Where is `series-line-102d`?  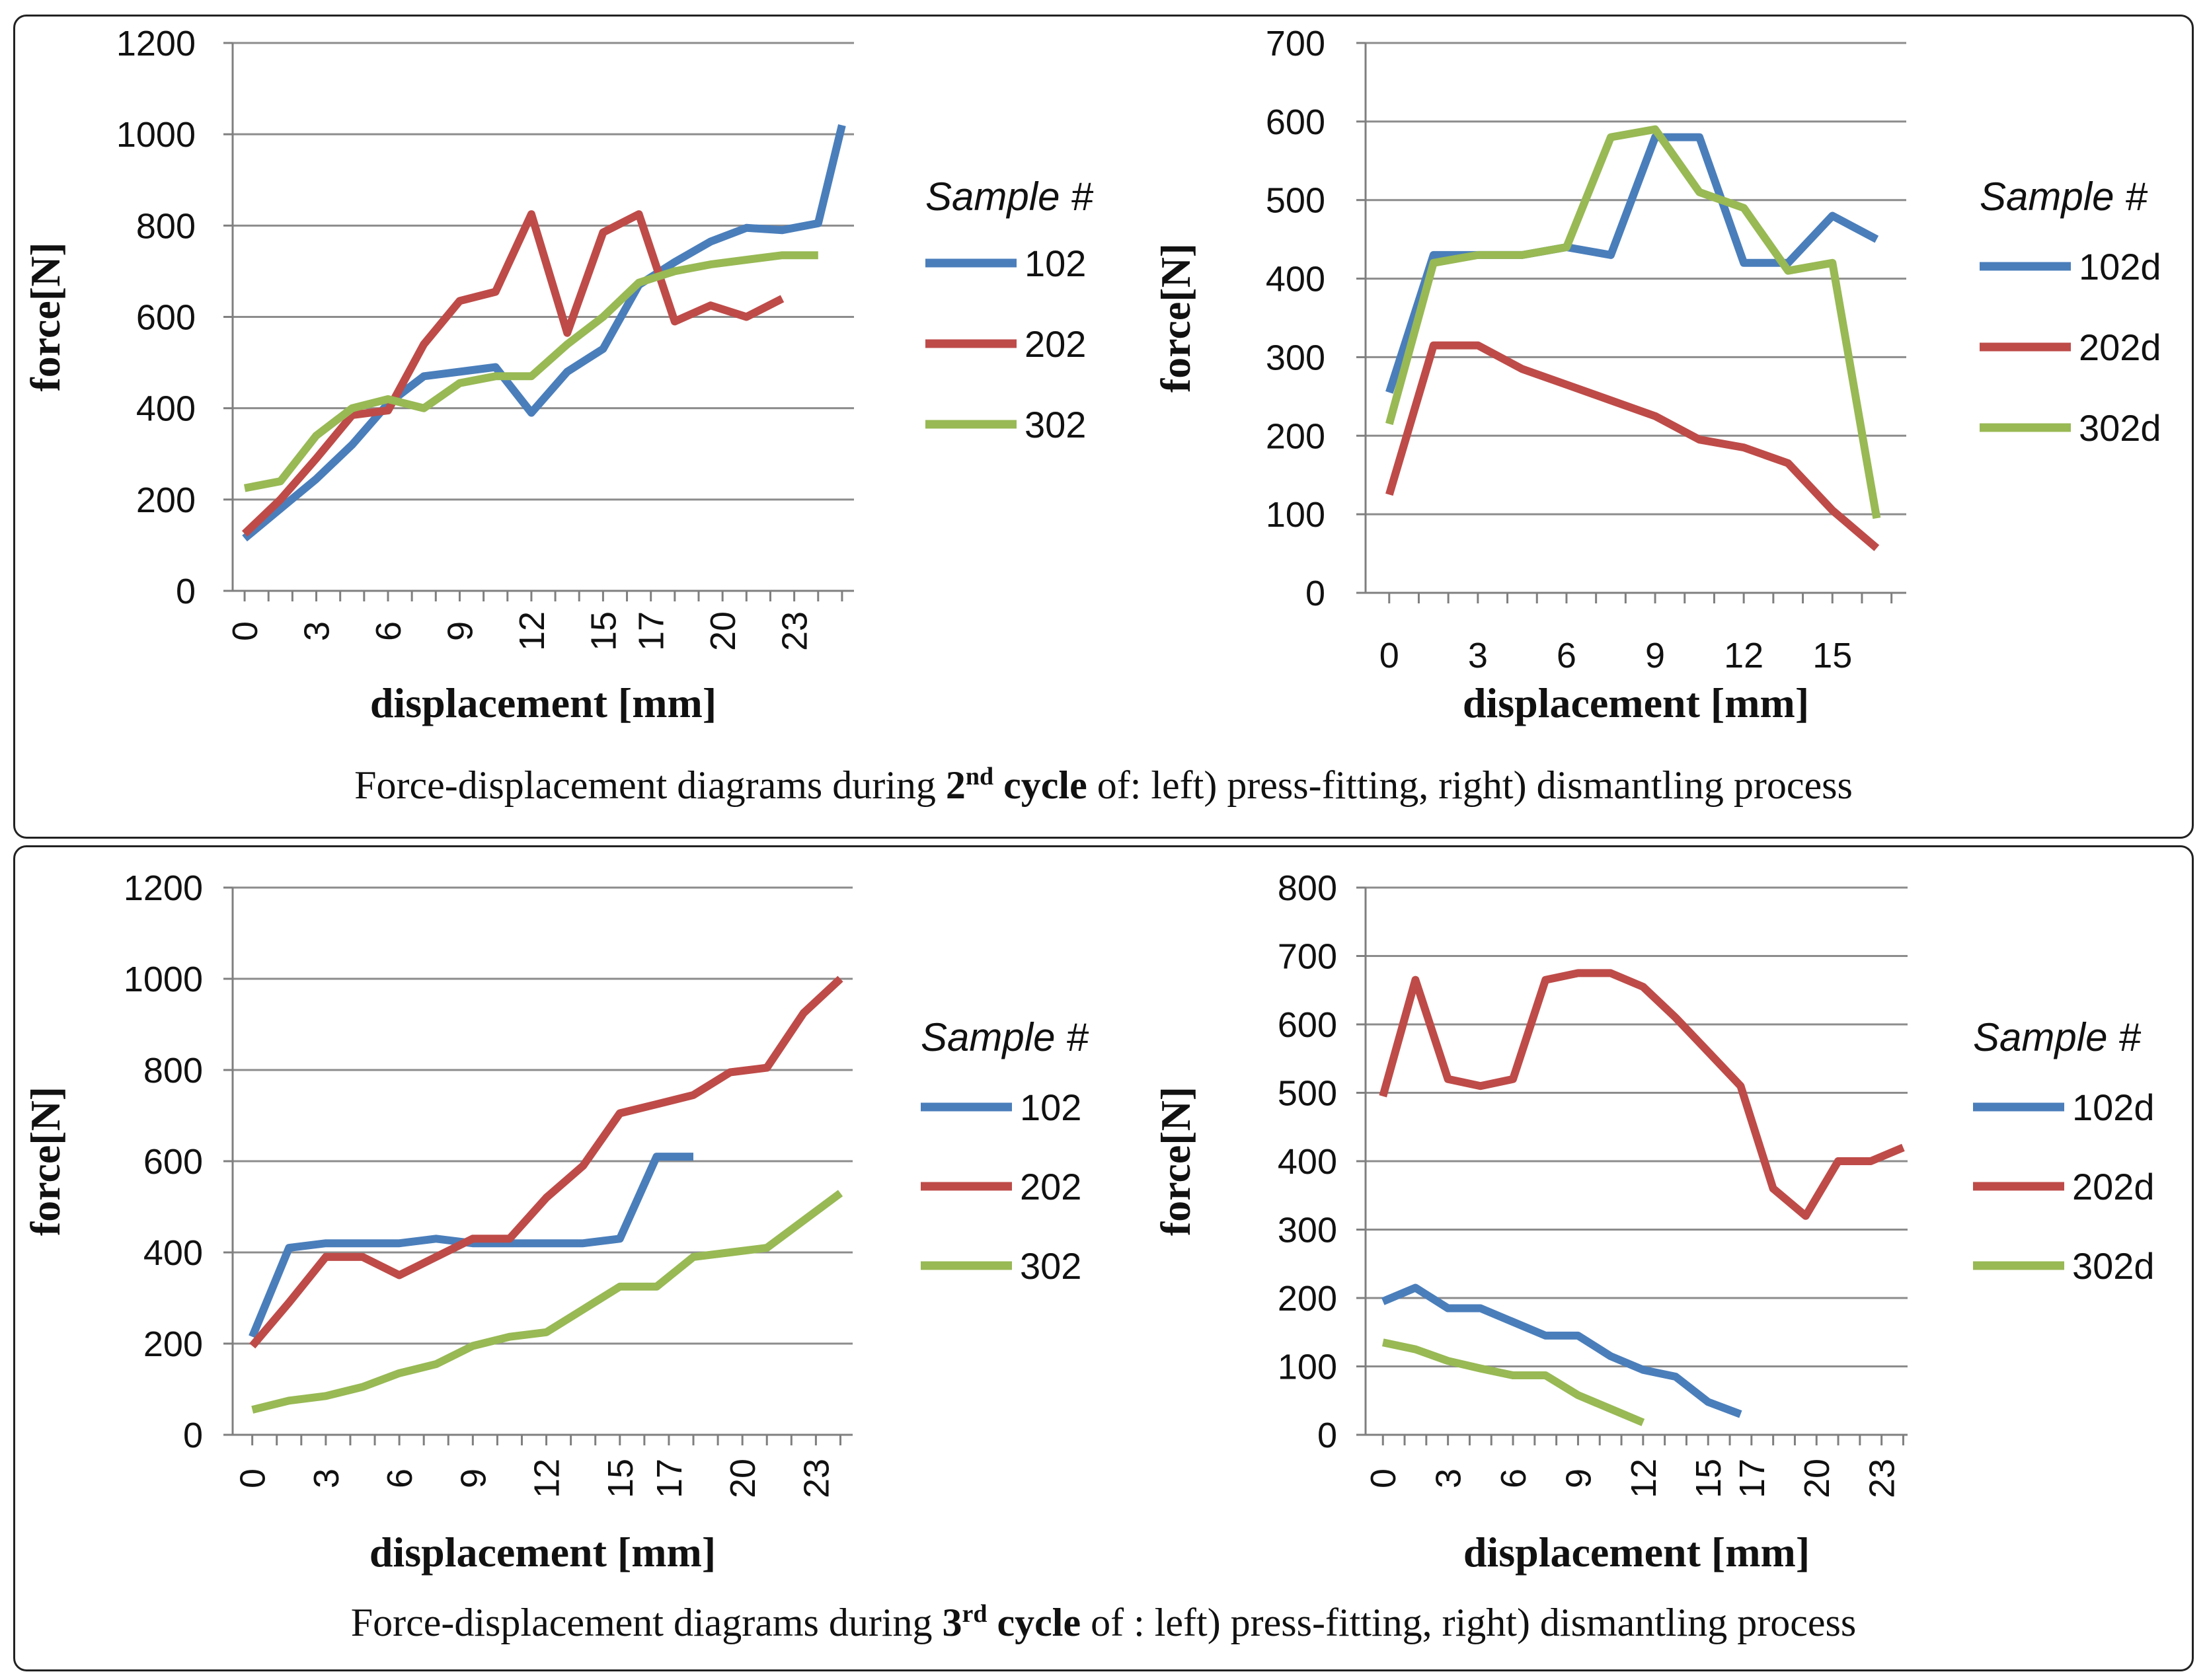 series-line-102d is located at coordinates (1561, 1350).